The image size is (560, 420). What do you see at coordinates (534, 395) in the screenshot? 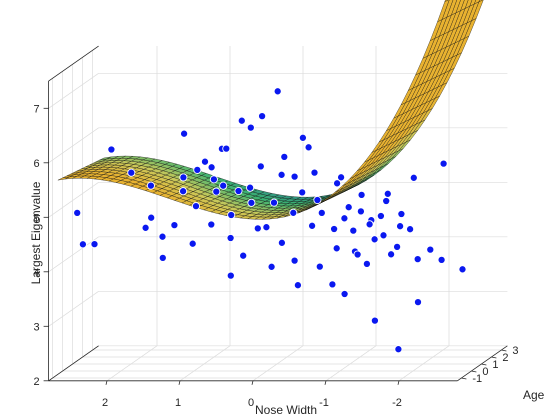
I see `y-axis-label: Age` at bounding box center [534, 395].